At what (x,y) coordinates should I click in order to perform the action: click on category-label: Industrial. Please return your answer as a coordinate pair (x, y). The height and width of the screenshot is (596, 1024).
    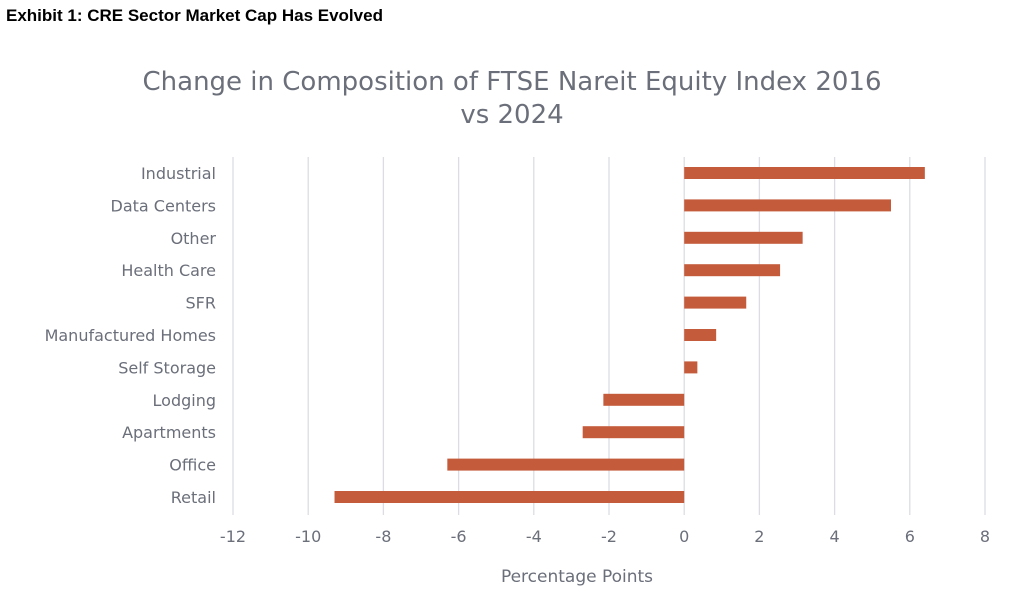
    Looking at the image, I should click on (178, 173).